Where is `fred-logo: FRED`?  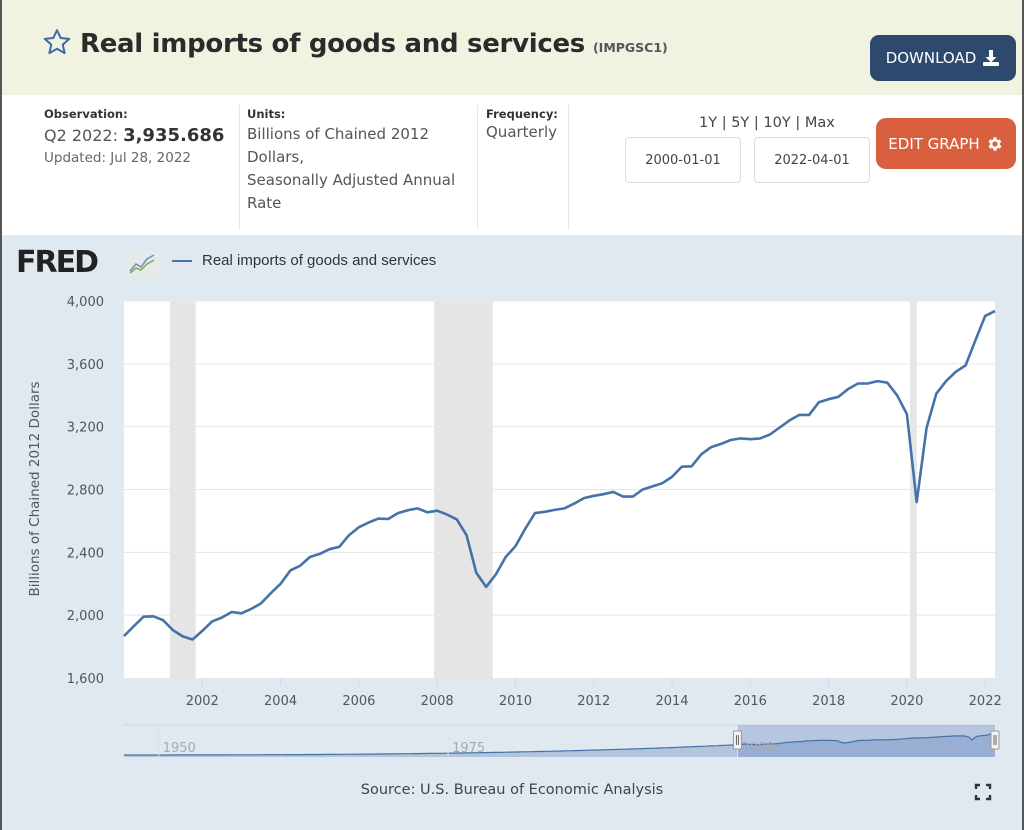
fred-logo: FRED is located at coordinates (57, 262).